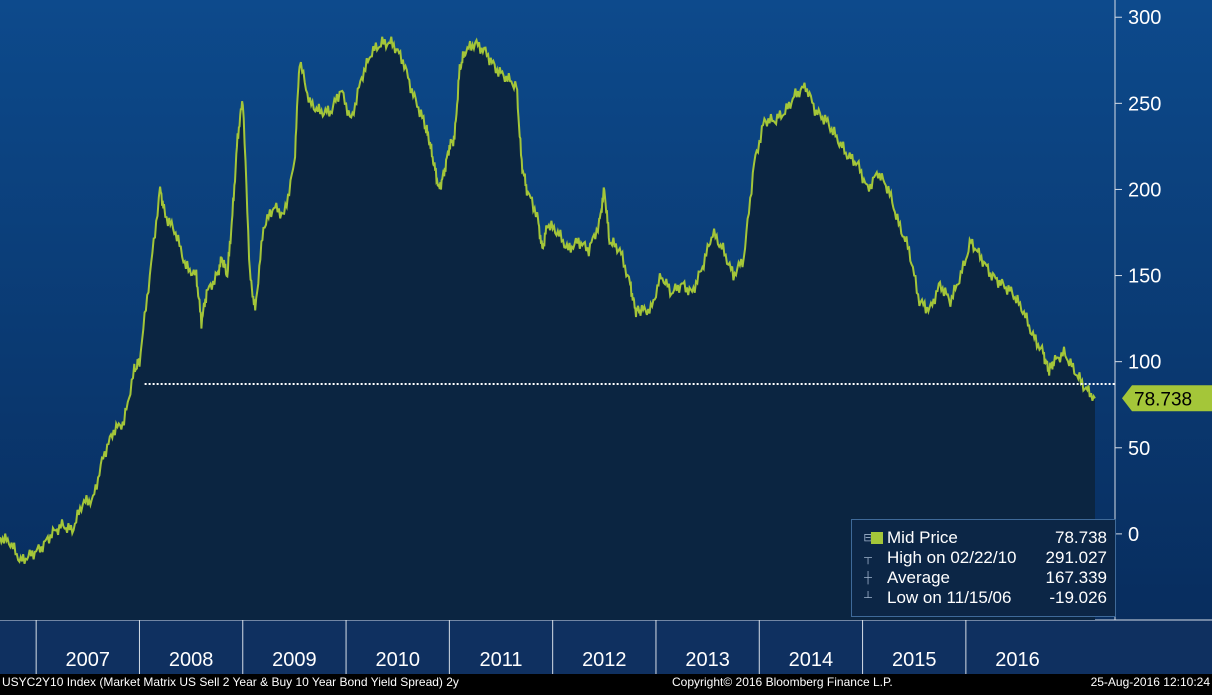 Image resolution: width=1212 pixels, height=695 pixels. Describe the element at coordinates (1163, 399) in the screenshot. I see `last-value-label: 78.738` at that location.